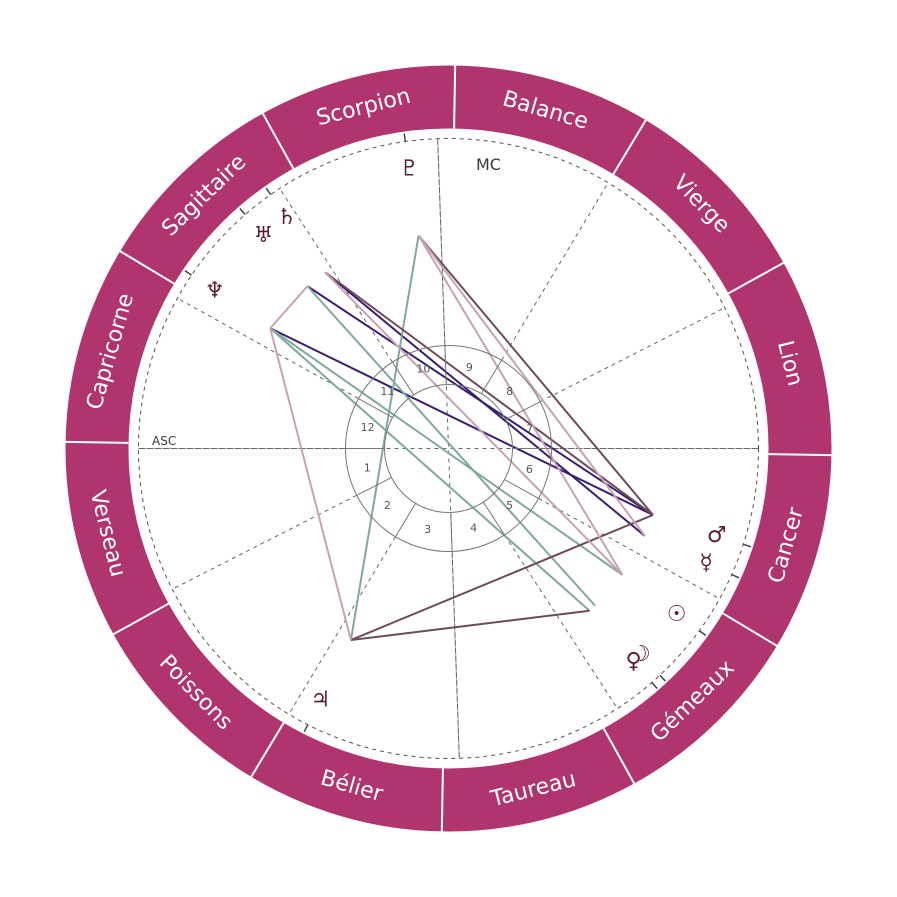 This screenshot has height=897, width=897. Describe the element at coordinates (387, 505) in the screenshot. I see `house-number: 2` at that location.